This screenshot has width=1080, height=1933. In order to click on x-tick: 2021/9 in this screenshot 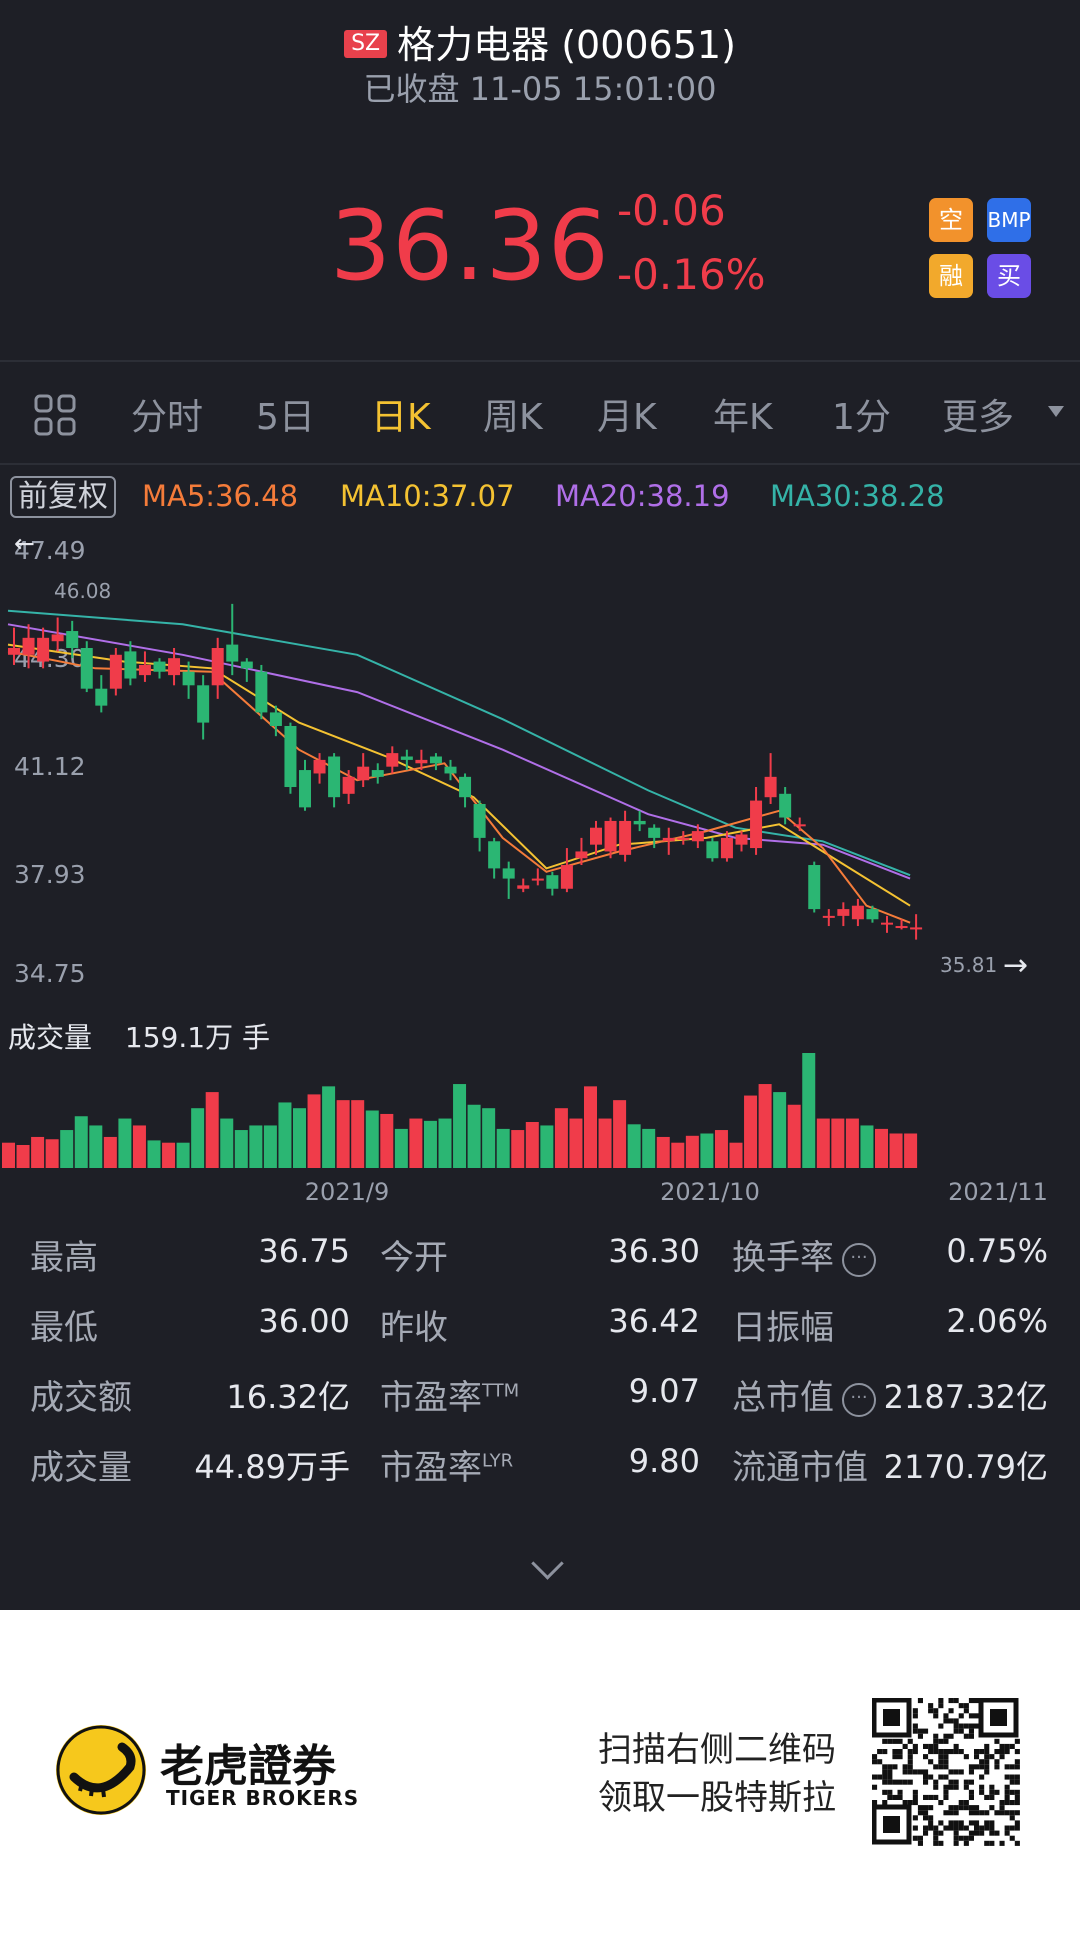, I will do `click(347, 1192)`.